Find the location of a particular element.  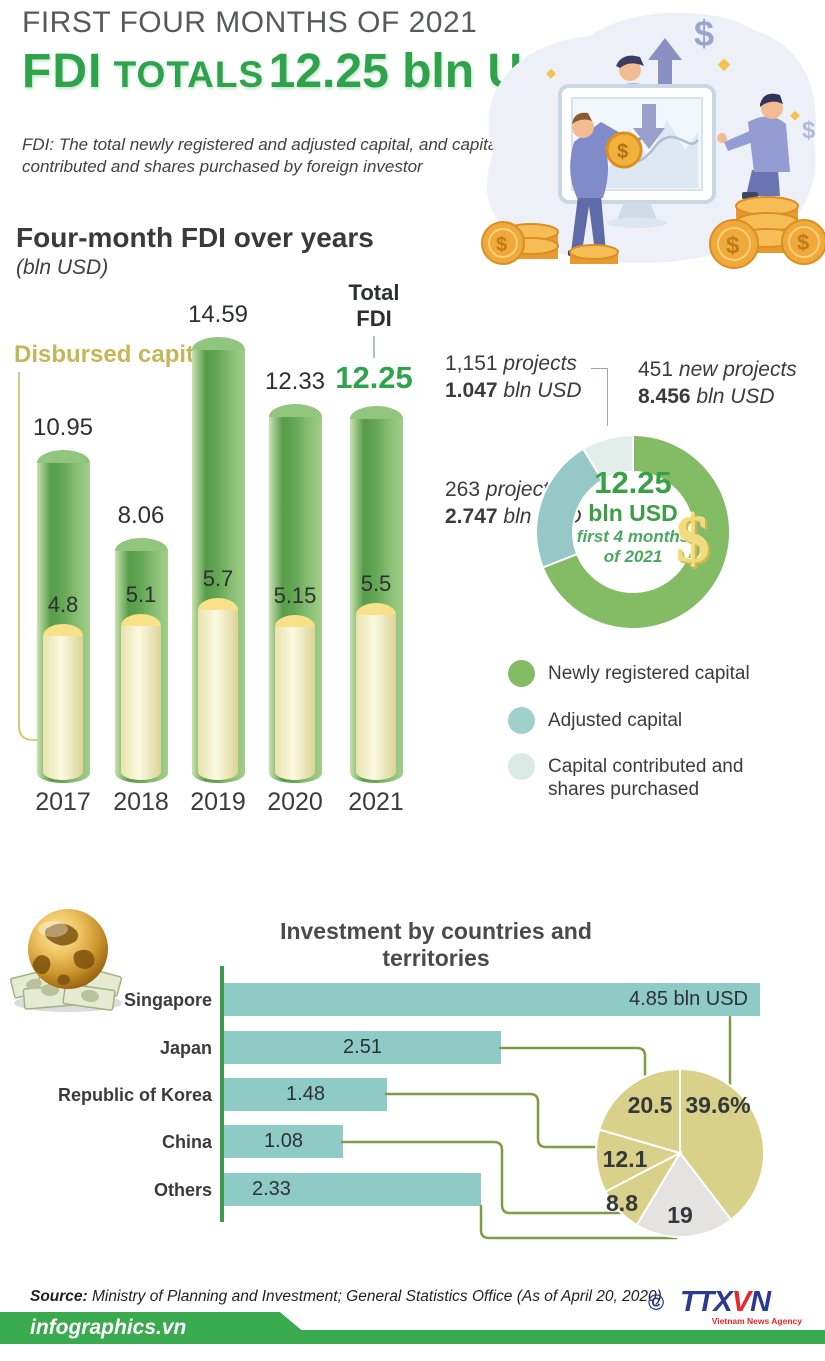

pie-label-korea: 12.1 is located at coordinates (625, 1159).